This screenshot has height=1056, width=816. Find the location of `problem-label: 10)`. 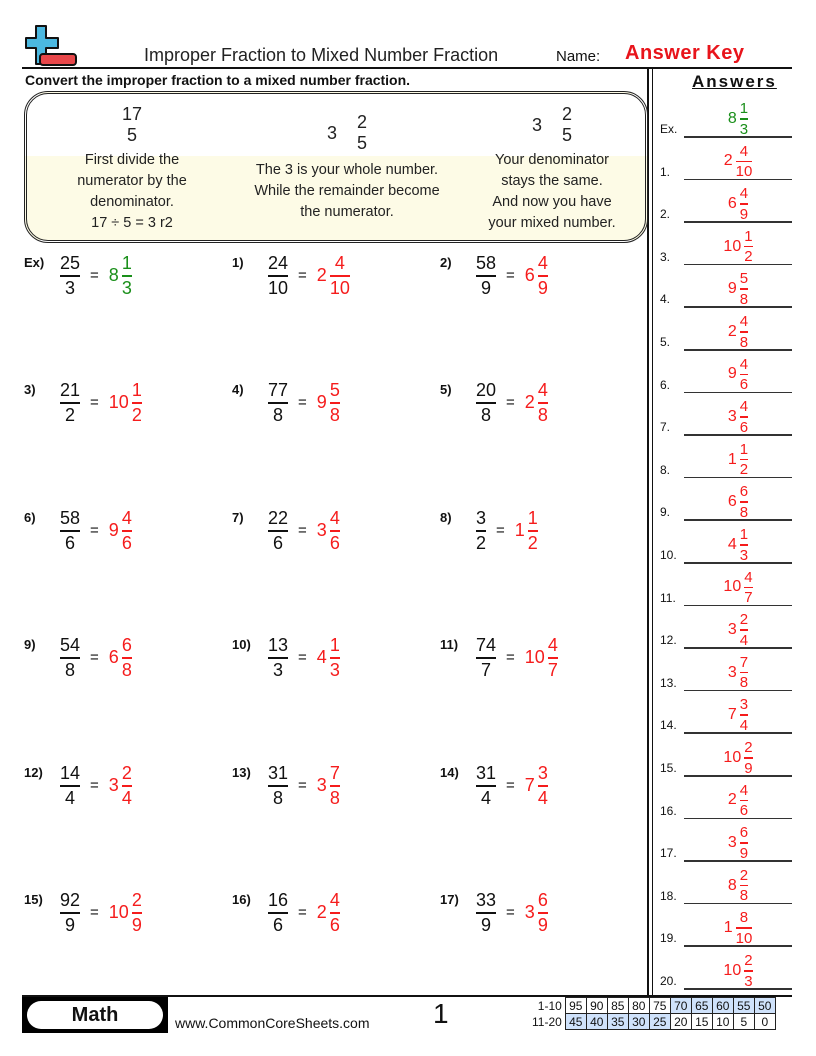

problem-label: 10) is located at coordinates (241, 644).